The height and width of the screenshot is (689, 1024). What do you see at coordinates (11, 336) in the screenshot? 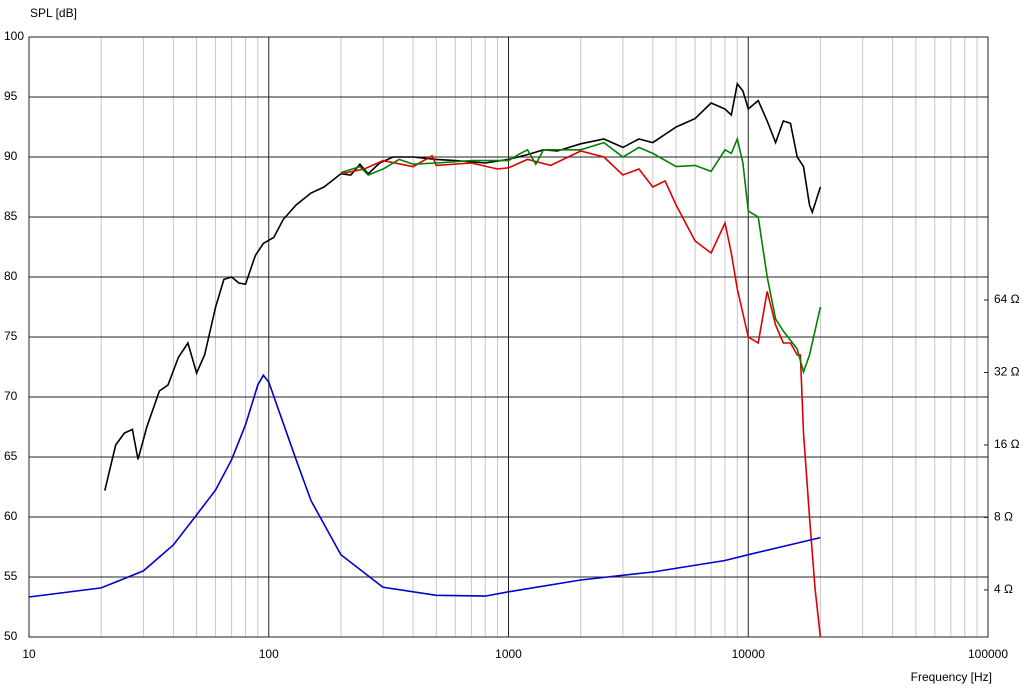
I see `y-tick-label: 75` at bounding box center [11, 336].